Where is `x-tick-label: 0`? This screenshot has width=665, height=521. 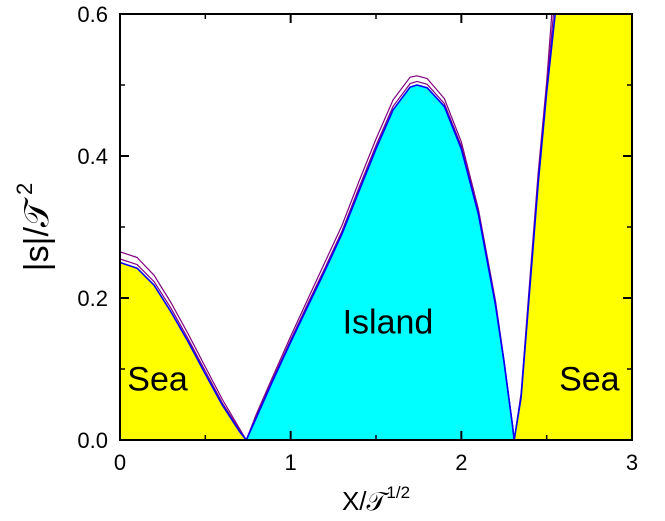
x-tick-label: 0 is located at coordinates (120, 462).